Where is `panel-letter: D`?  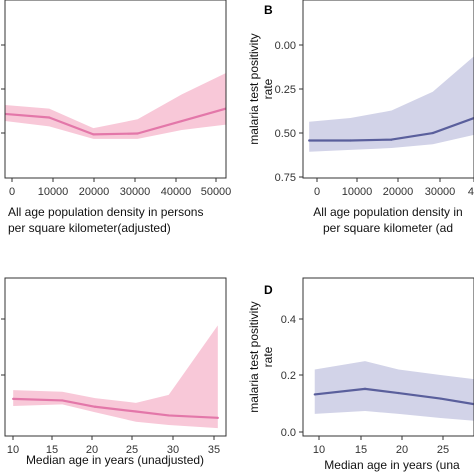 panel-letter: D is located at coordinates (268, 290).